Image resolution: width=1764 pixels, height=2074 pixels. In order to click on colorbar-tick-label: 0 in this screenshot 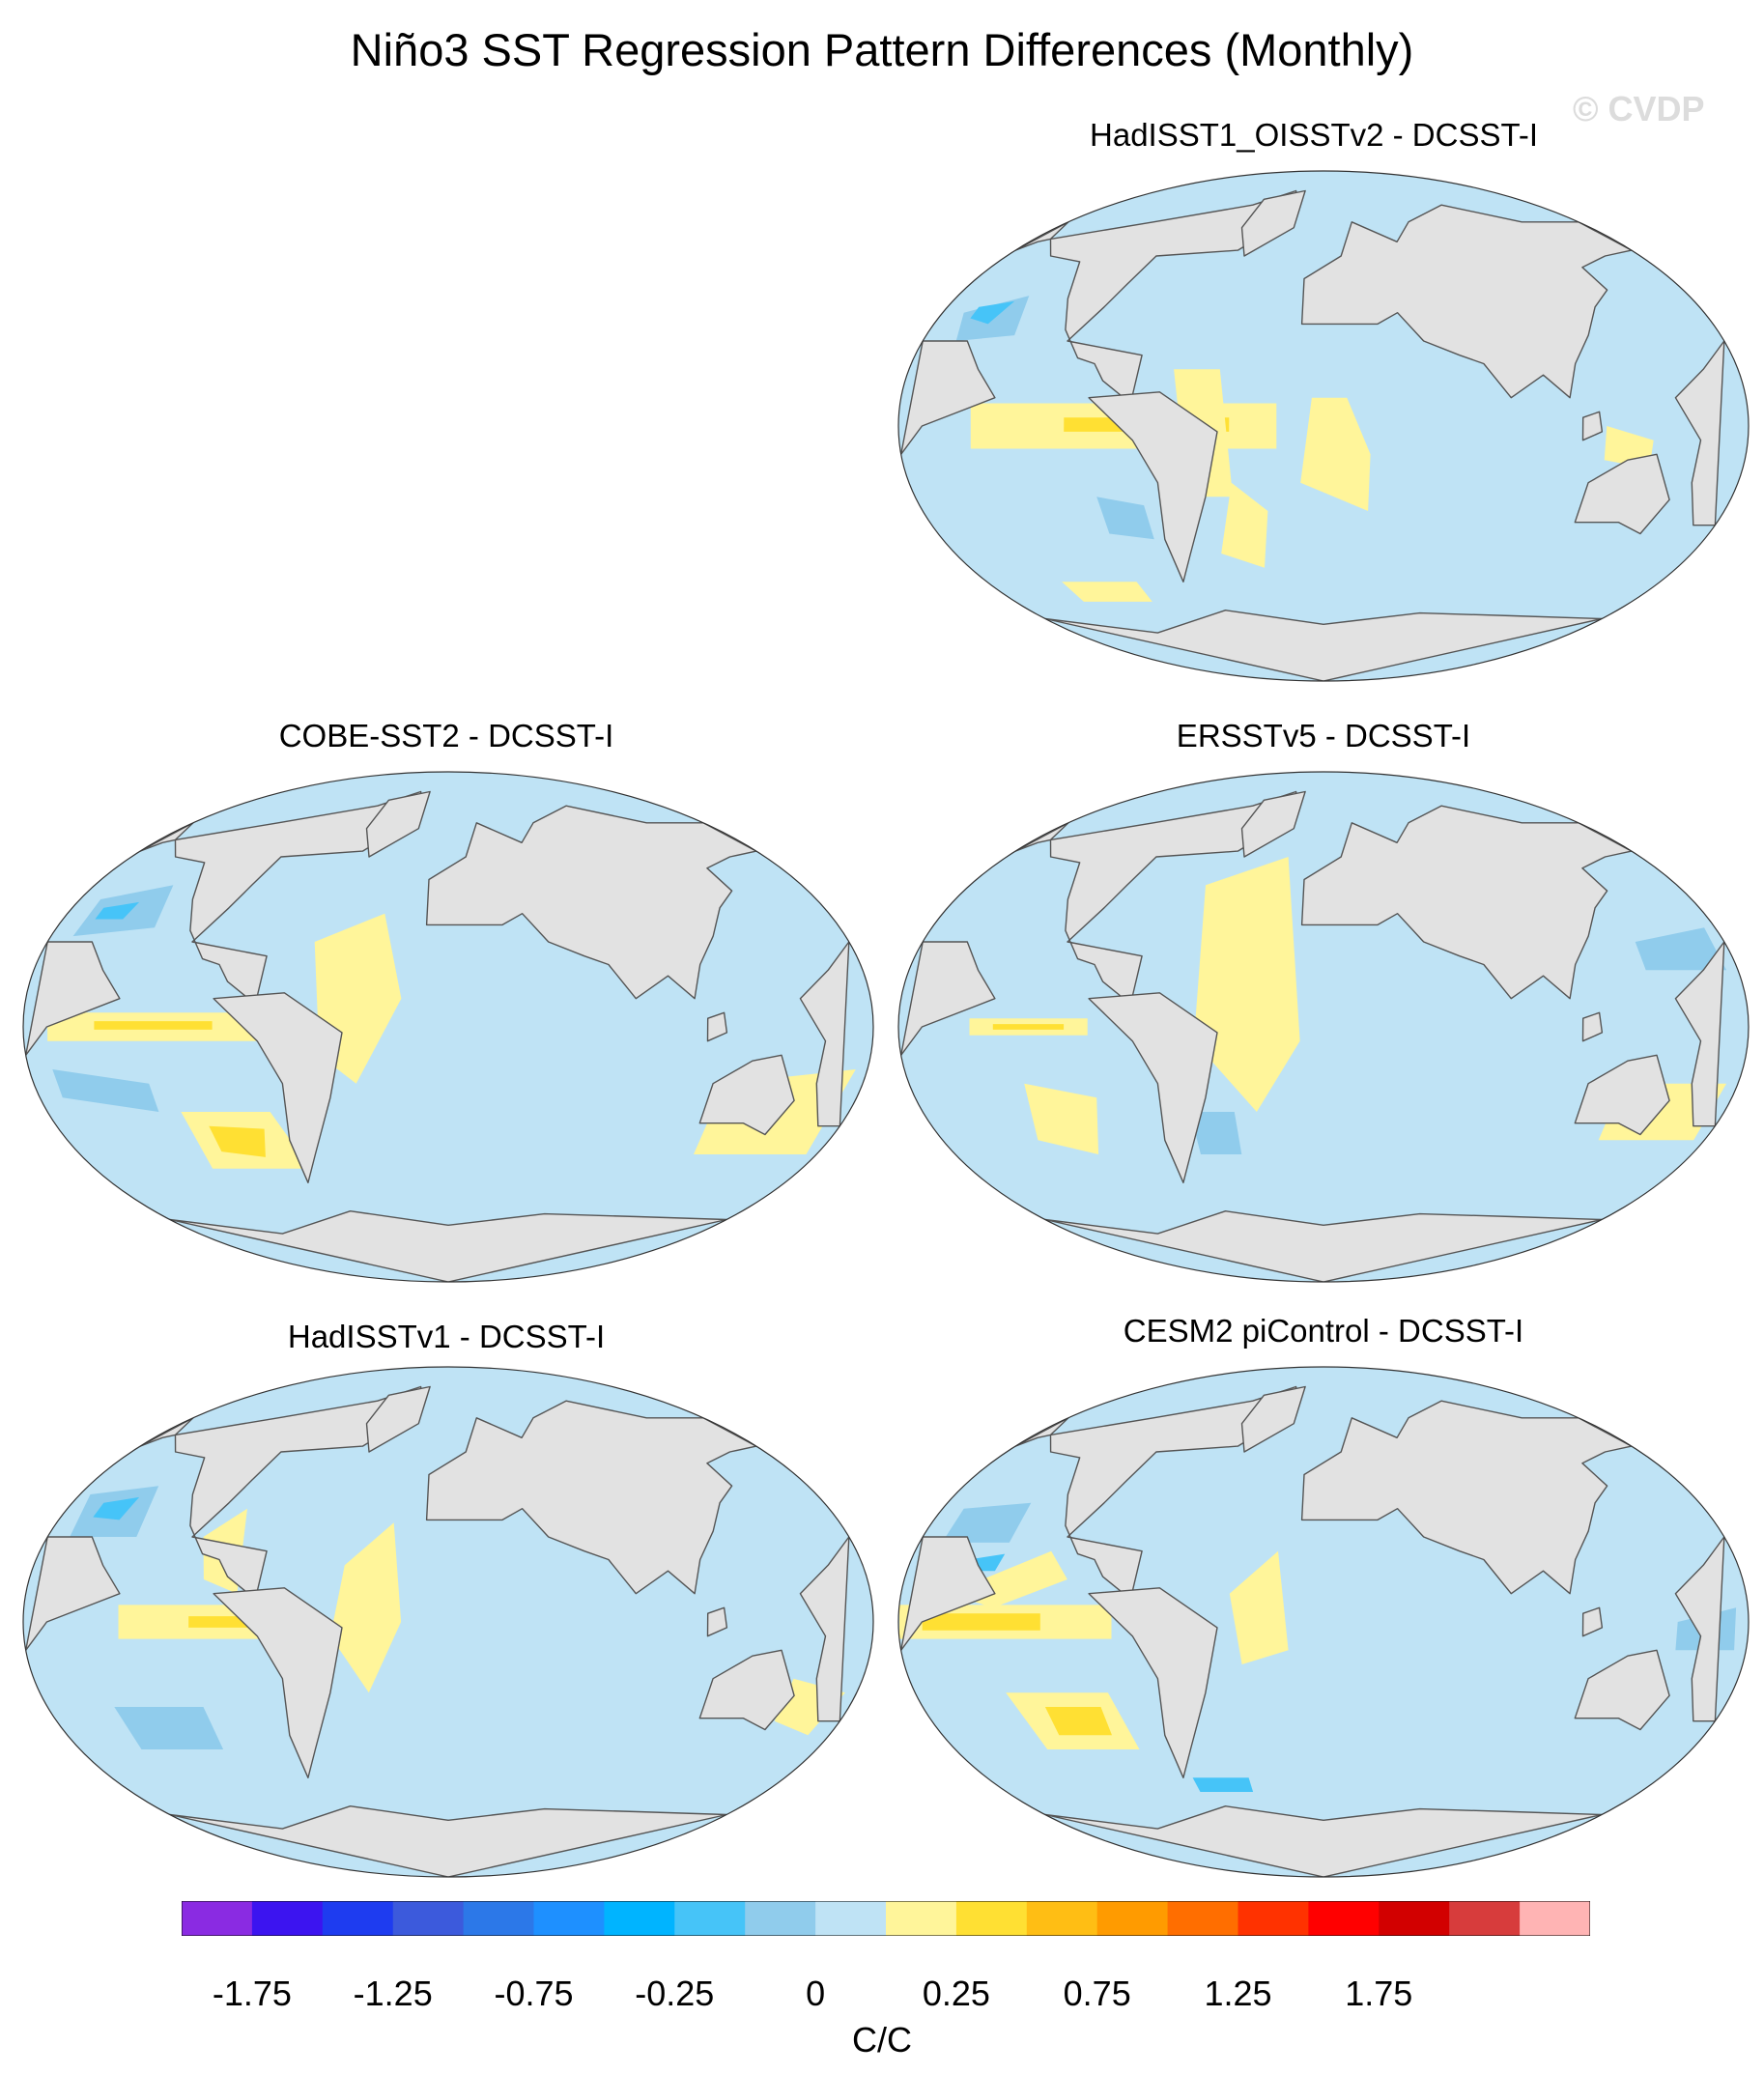, I will do `click(816, 1993)`.